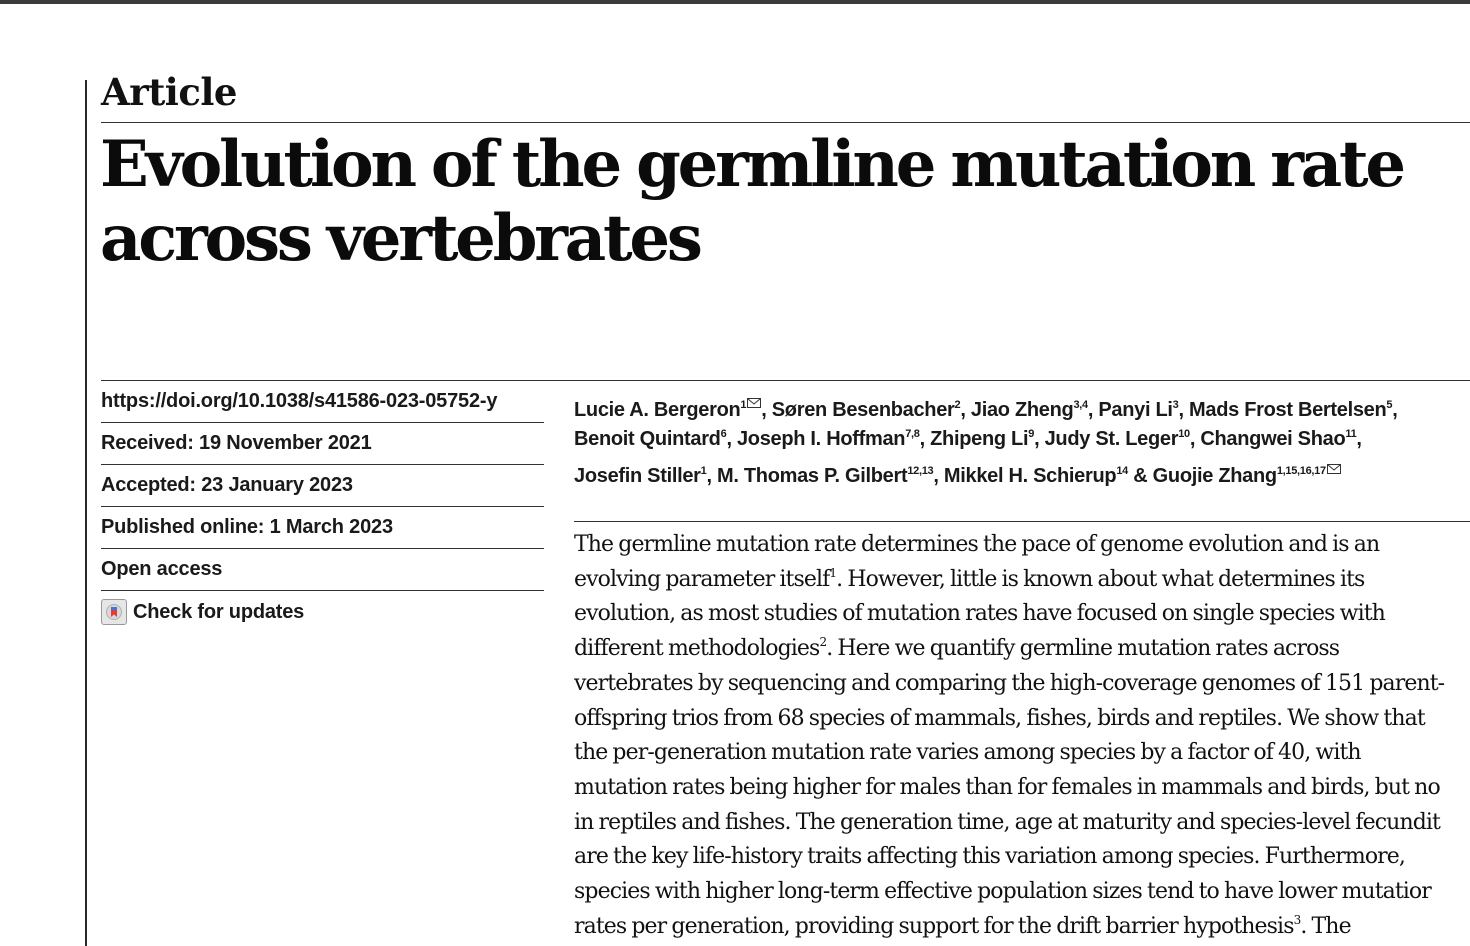  I want to click on author-name: Judy St. Leger, so click(1111, 439).